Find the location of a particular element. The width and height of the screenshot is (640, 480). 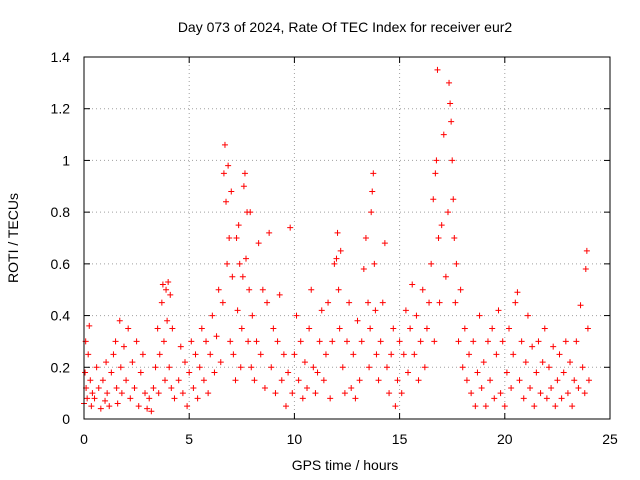

y-tick-label: 0.6 is located at coordinates (61, 264).